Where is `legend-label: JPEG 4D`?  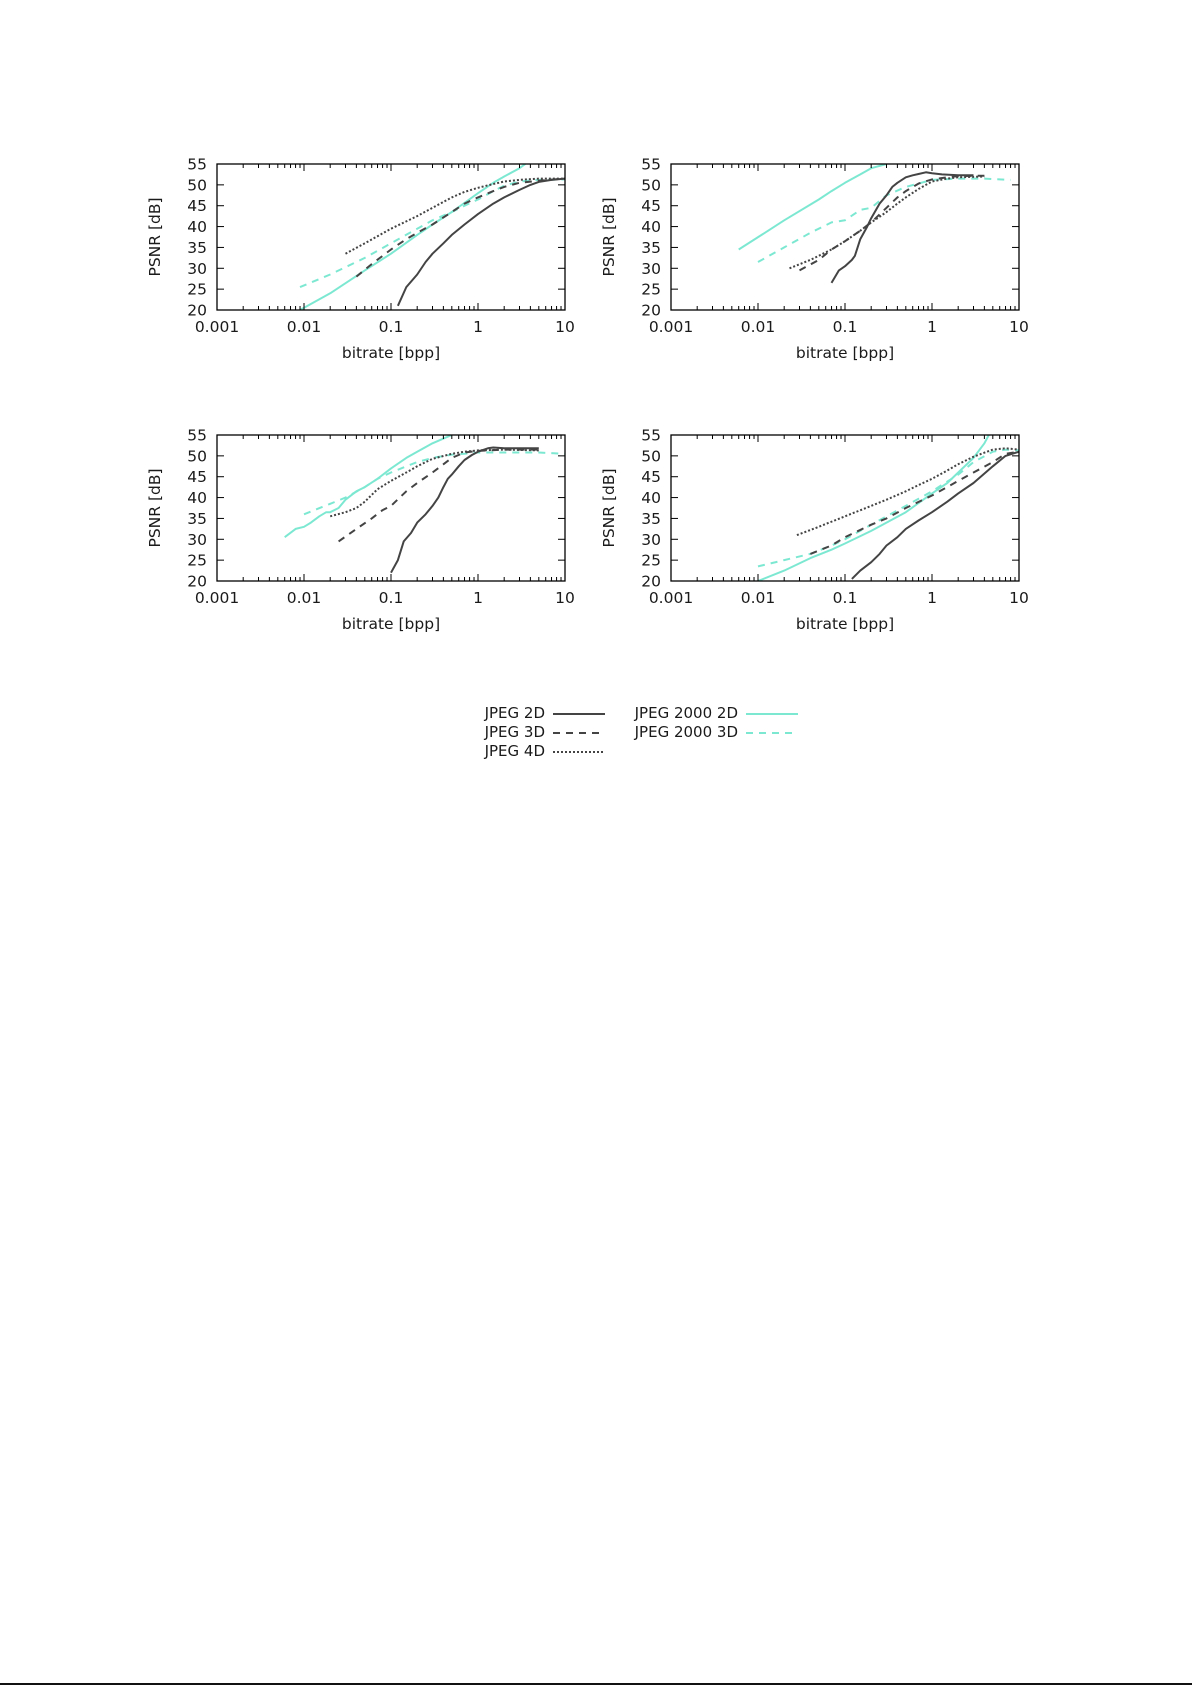
legend-label: JPEG 4D is located at coordinates (514, 751).